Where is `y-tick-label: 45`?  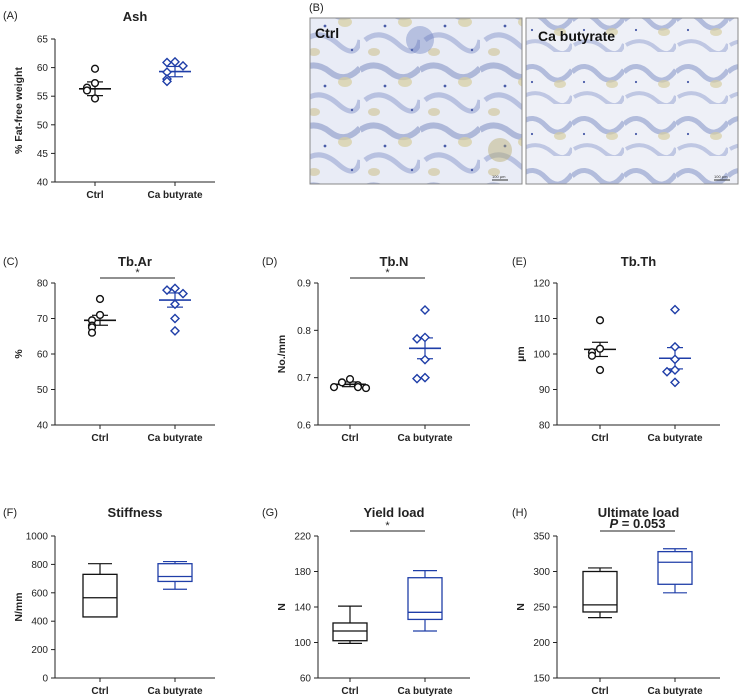 y-tick-label: 45 is located at coordinates (43, 154).